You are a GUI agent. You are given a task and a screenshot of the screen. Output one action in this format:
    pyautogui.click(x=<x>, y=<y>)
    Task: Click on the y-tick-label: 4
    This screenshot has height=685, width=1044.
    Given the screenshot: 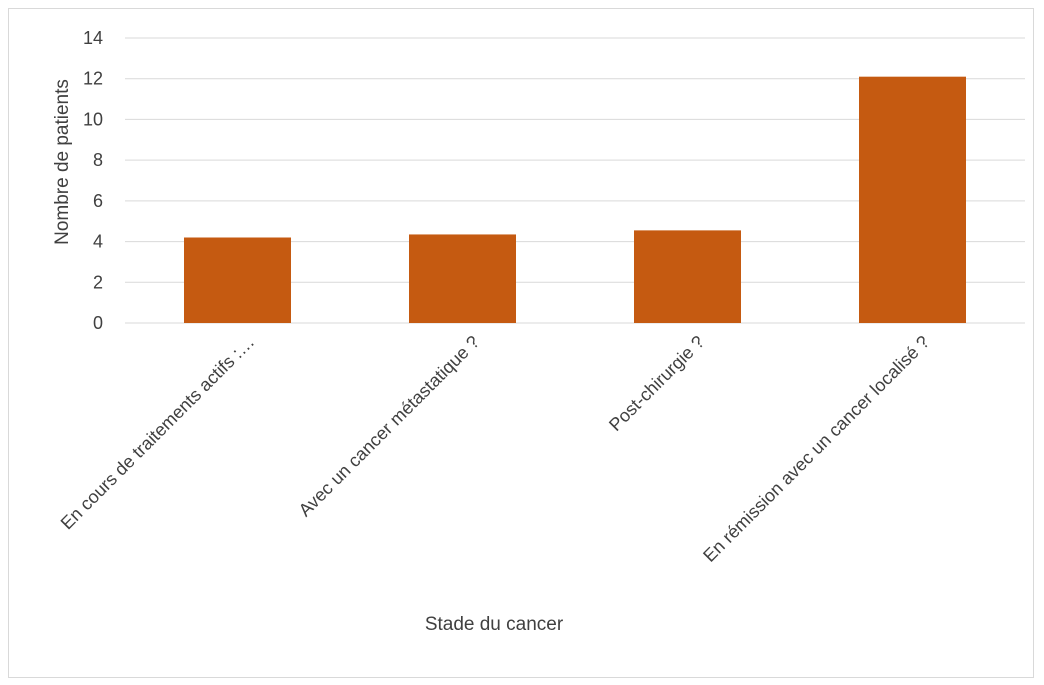 What is the action you would take?
    pyautogui.click(x=98, y=242)
    